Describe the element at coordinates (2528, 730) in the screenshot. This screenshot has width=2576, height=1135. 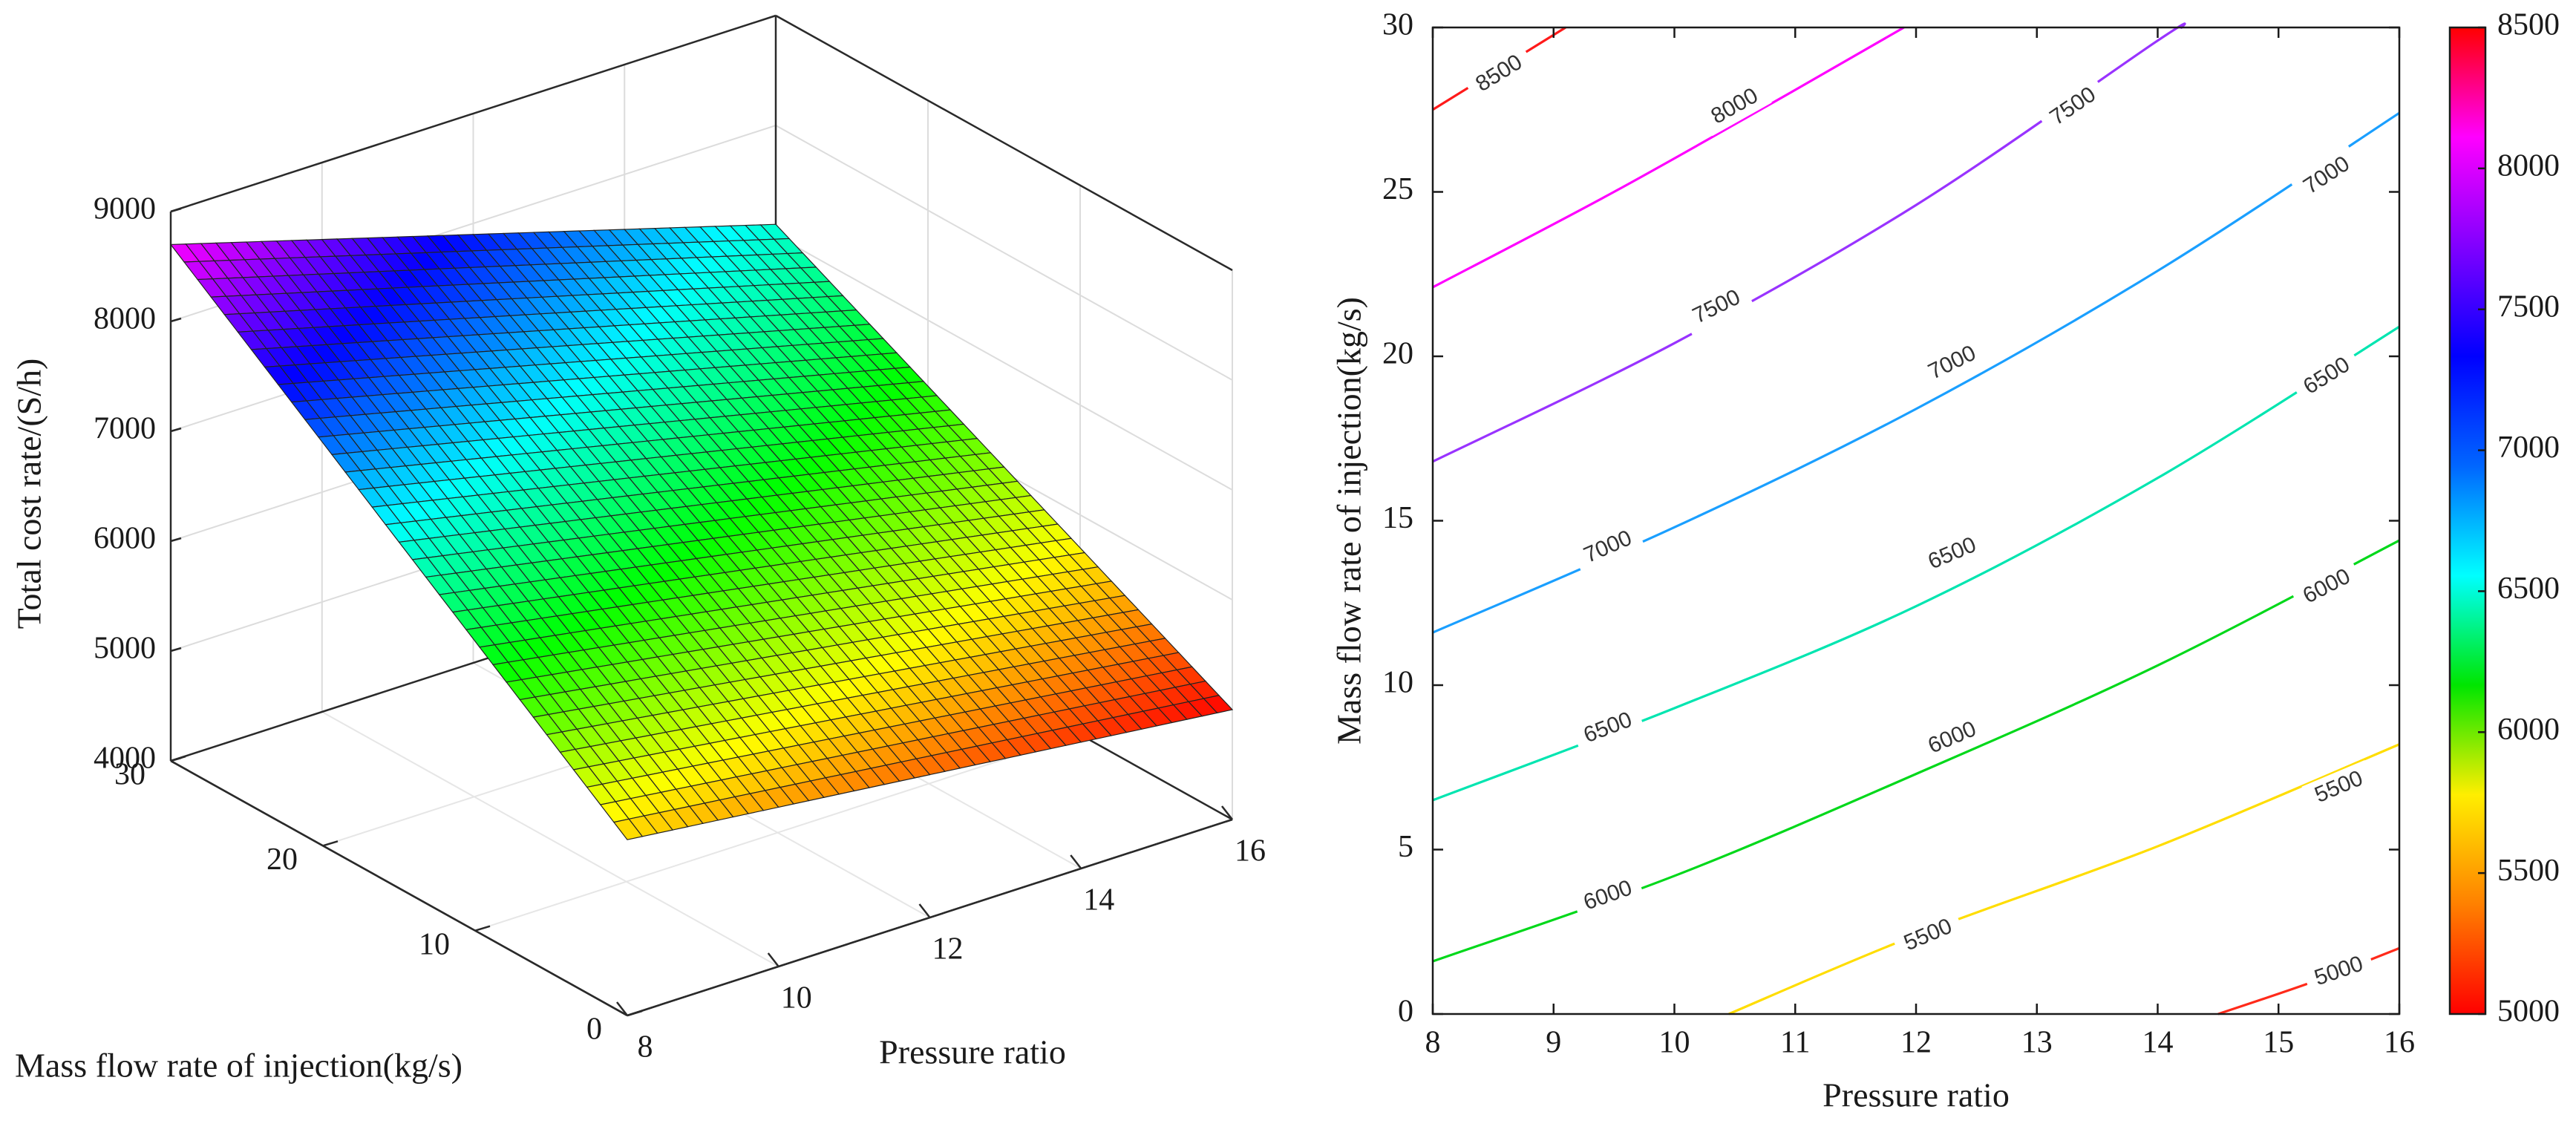
I see `colorbar-tick-label: 6000` at that location.